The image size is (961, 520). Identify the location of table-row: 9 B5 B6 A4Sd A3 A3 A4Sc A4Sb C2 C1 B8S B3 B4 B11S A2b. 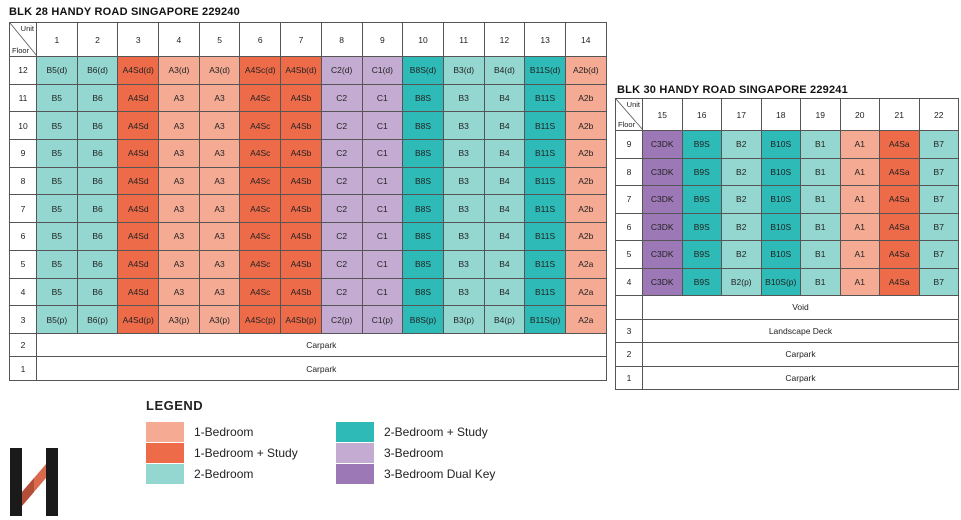
(308, 153).